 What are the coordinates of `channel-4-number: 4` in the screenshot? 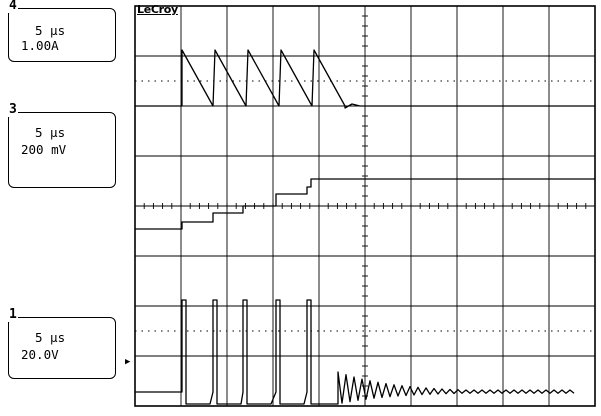 It's located at (13, 6).